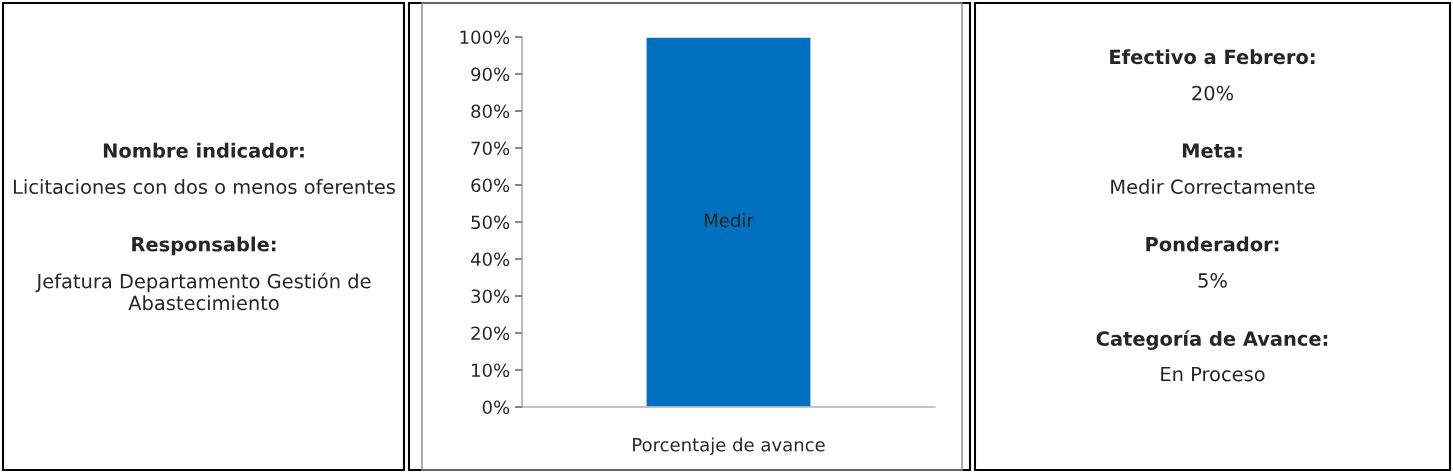  I want to click on text: 5%, so click(1212, 280).